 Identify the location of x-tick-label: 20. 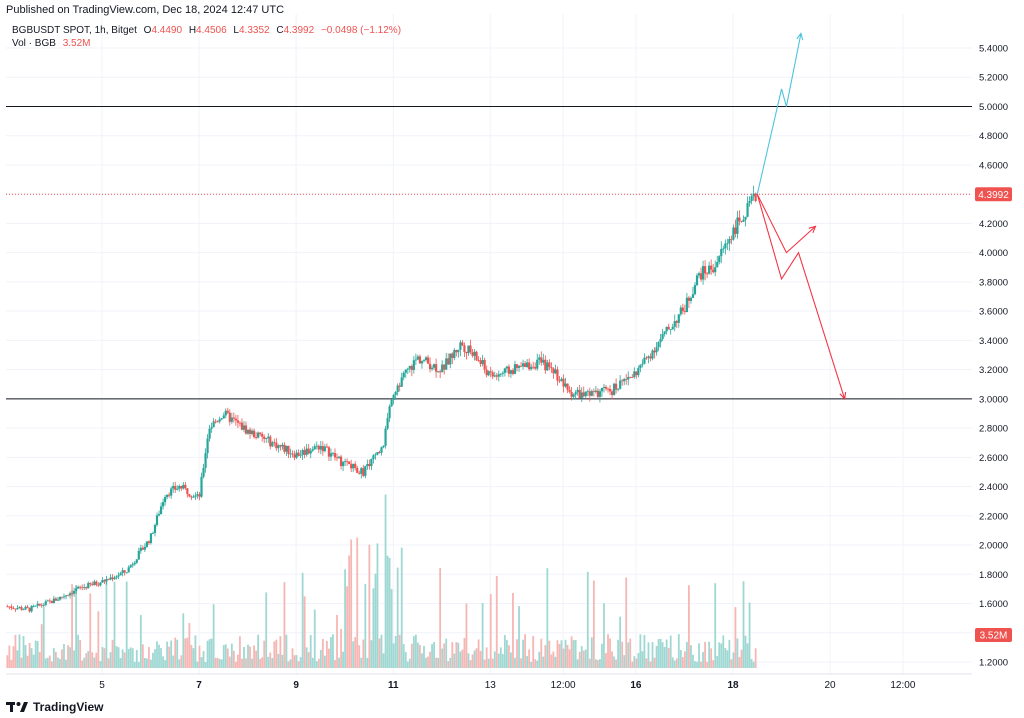
(831, 685).